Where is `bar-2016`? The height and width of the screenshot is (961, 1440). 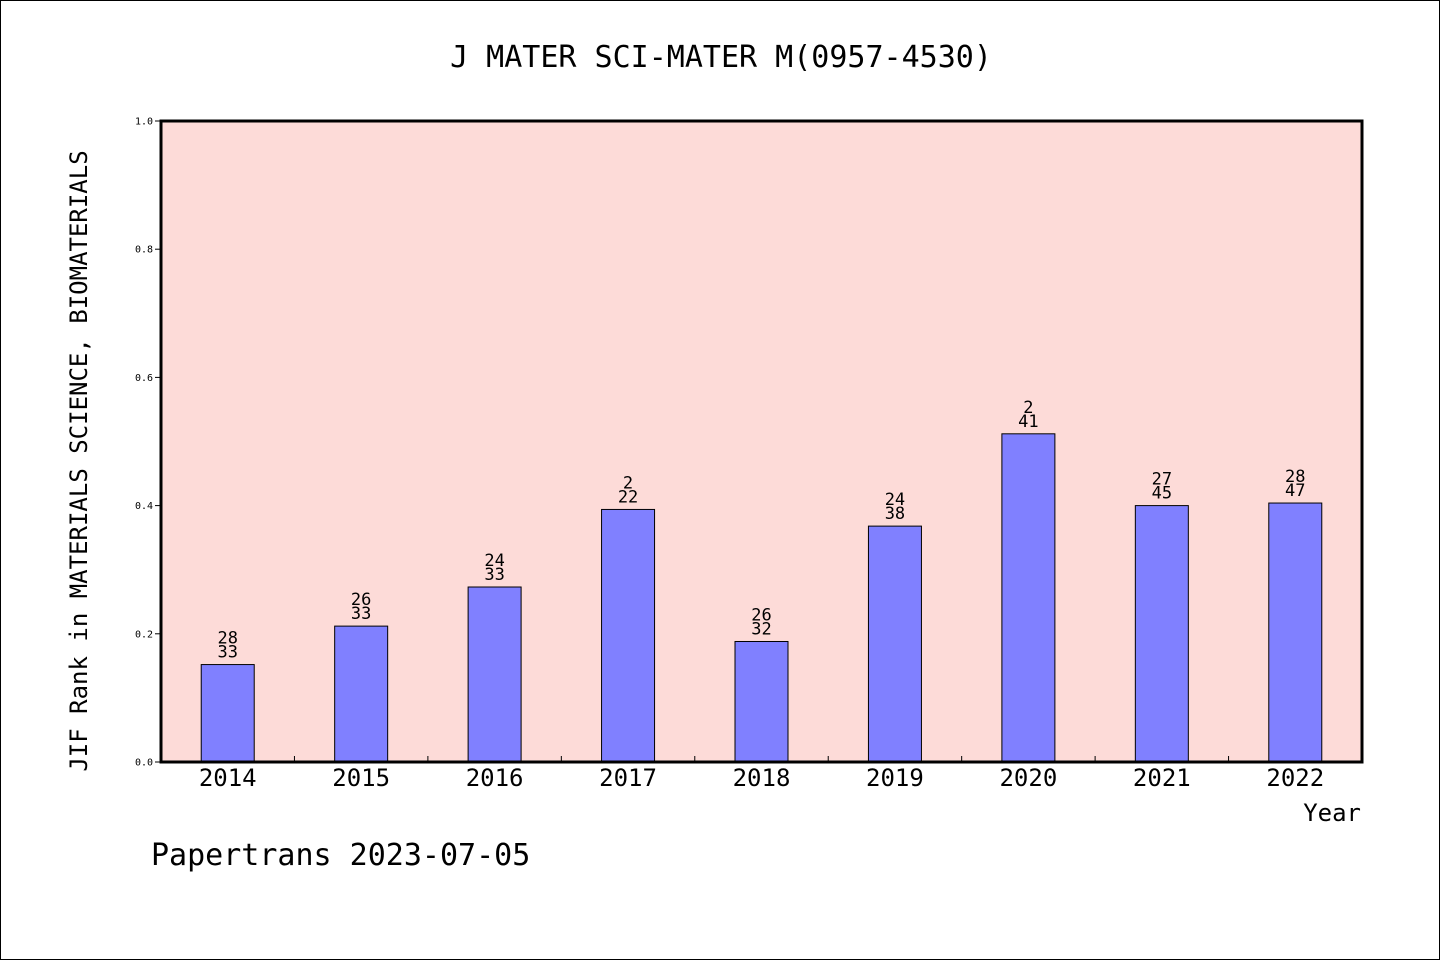 bar-2016 is located at coordinates (494, 674).